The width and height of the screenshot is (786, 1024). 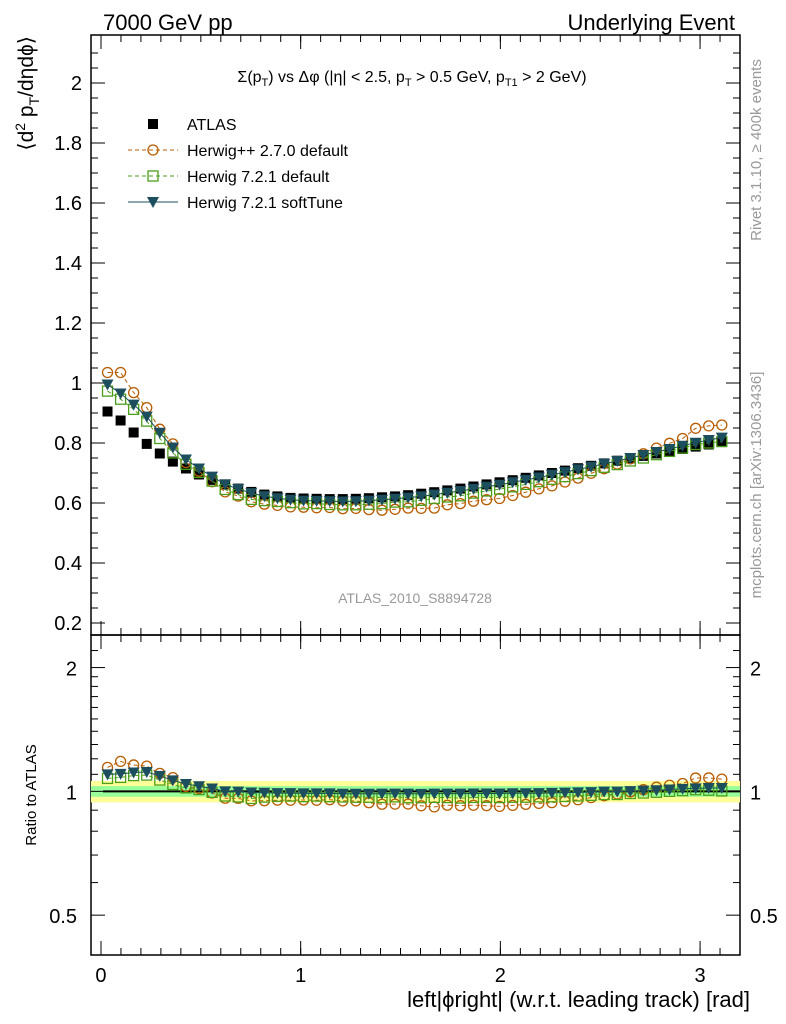 I want to click on legend-item: Herwig++ 2.7.0 default, so click(x=238, y=151).